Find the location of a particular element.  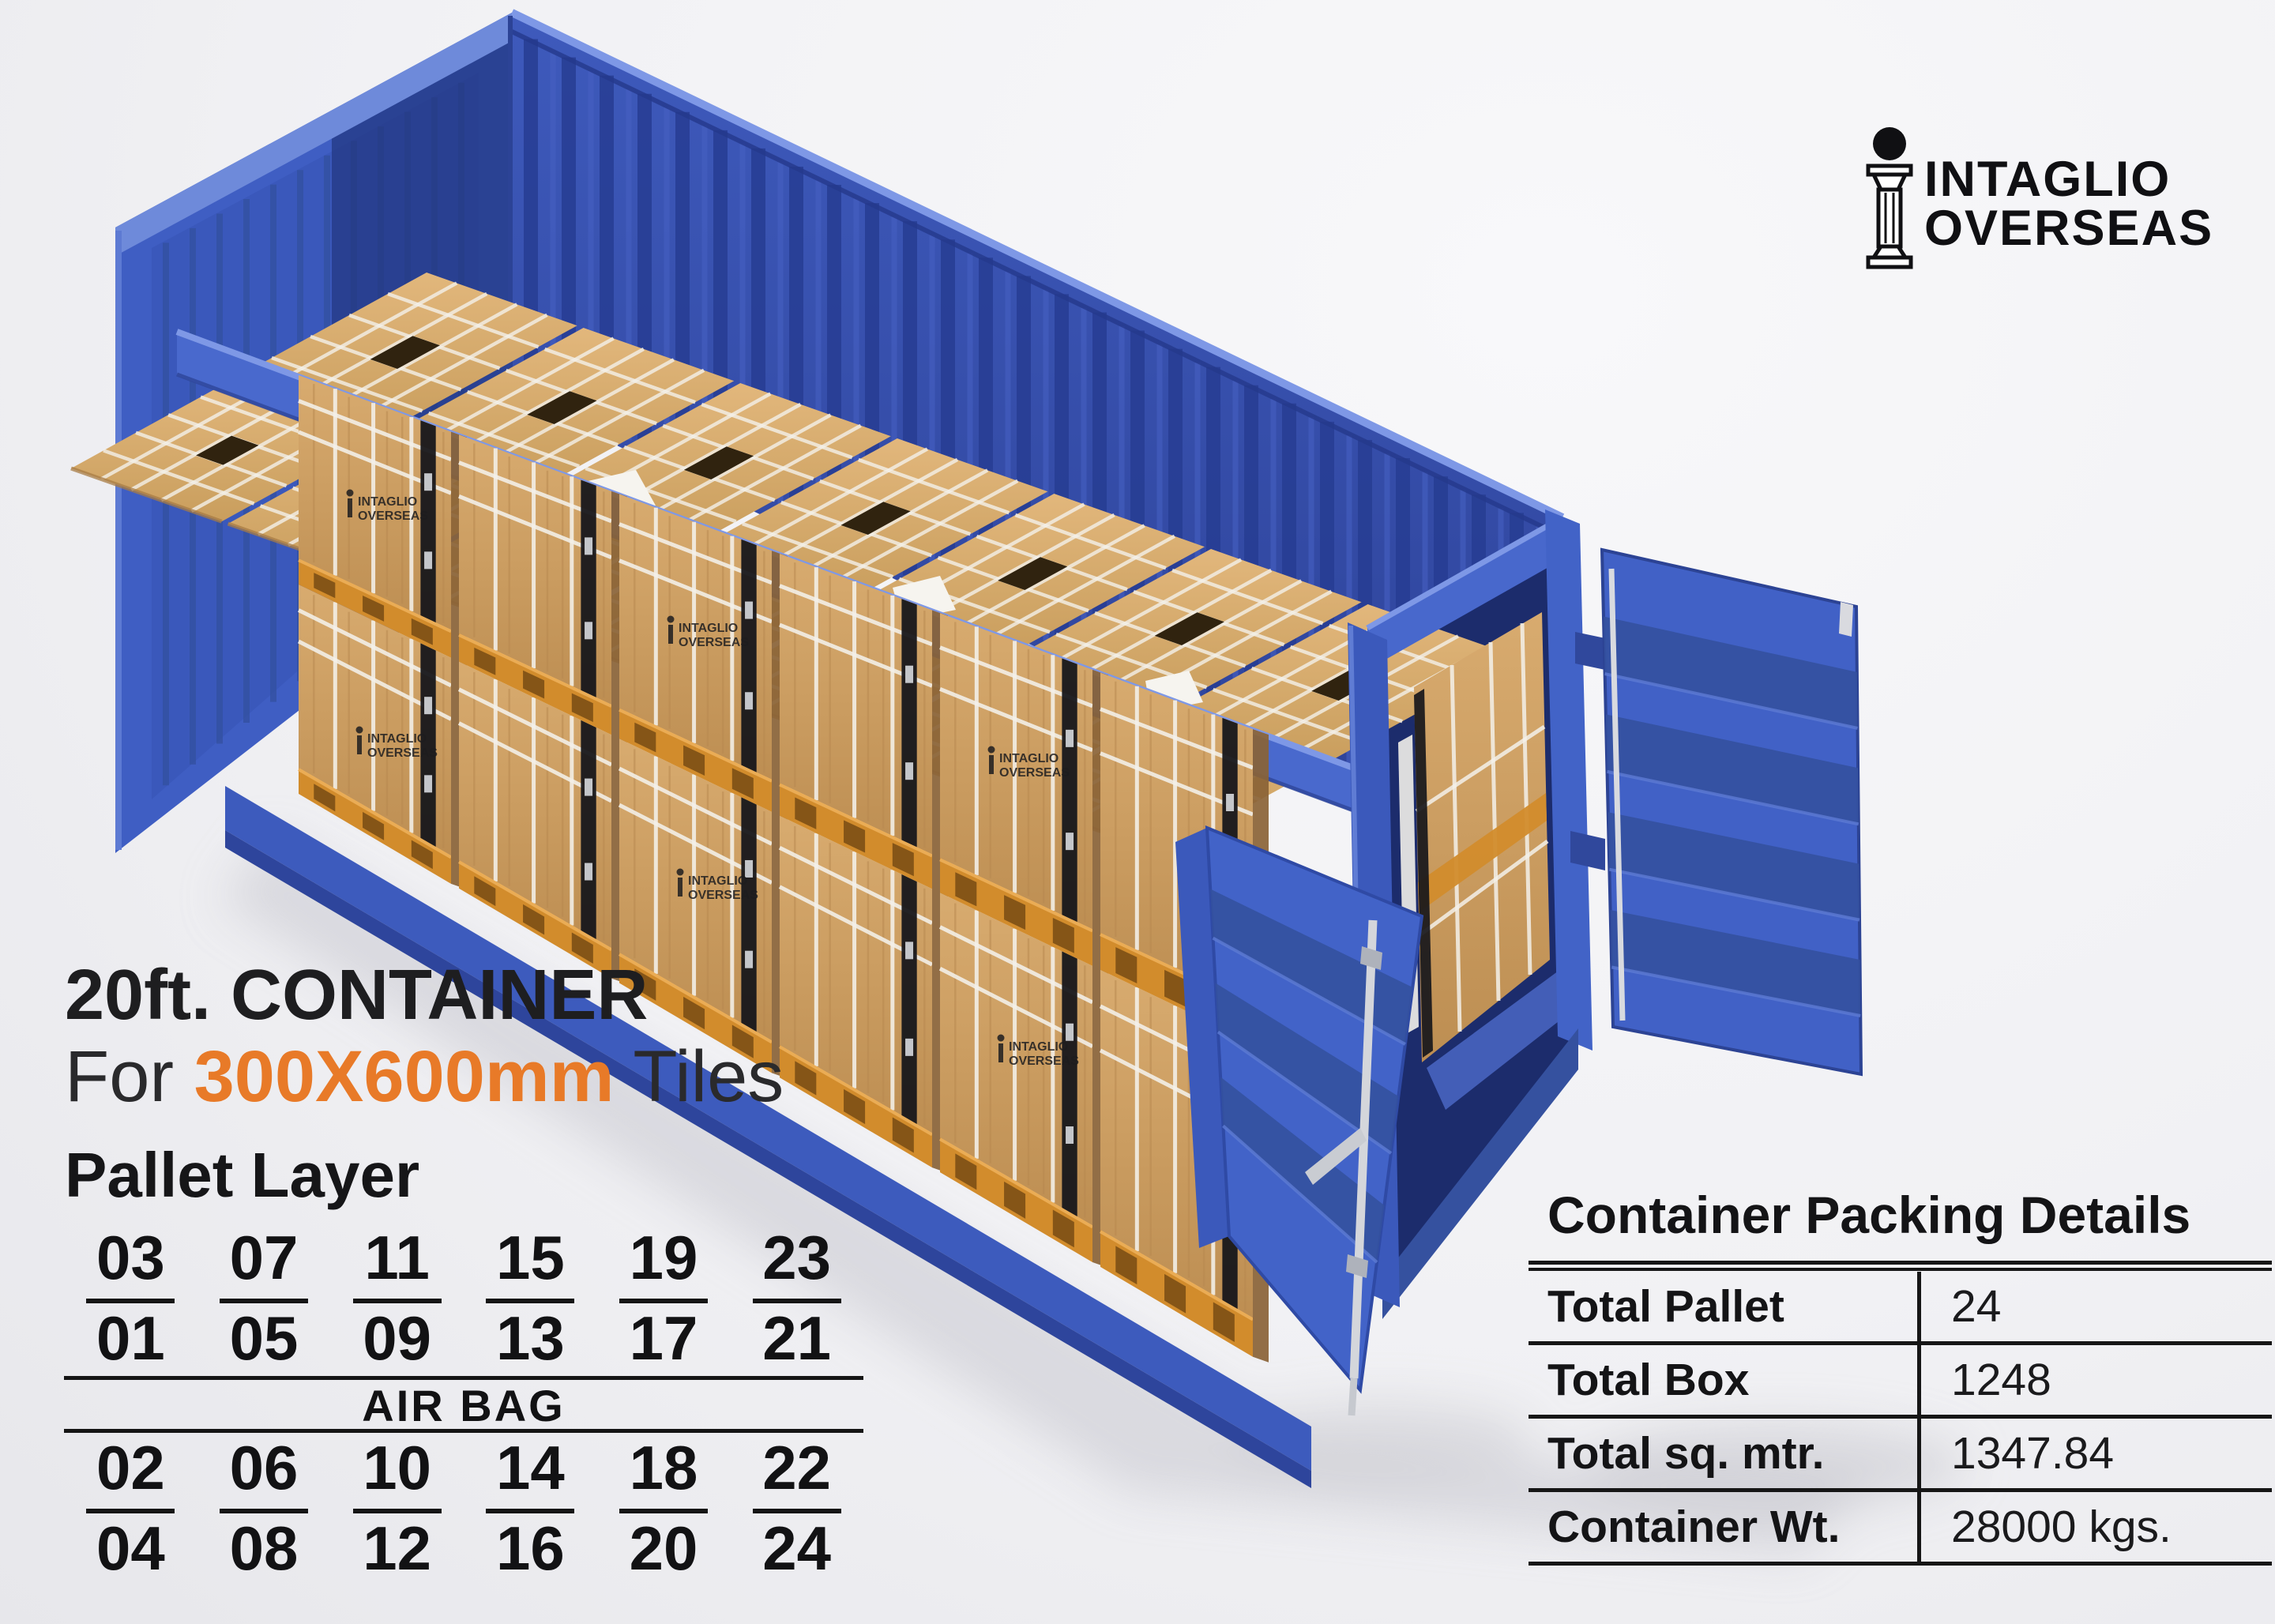

end-pallet-side is located at coordinates (1491, 861).